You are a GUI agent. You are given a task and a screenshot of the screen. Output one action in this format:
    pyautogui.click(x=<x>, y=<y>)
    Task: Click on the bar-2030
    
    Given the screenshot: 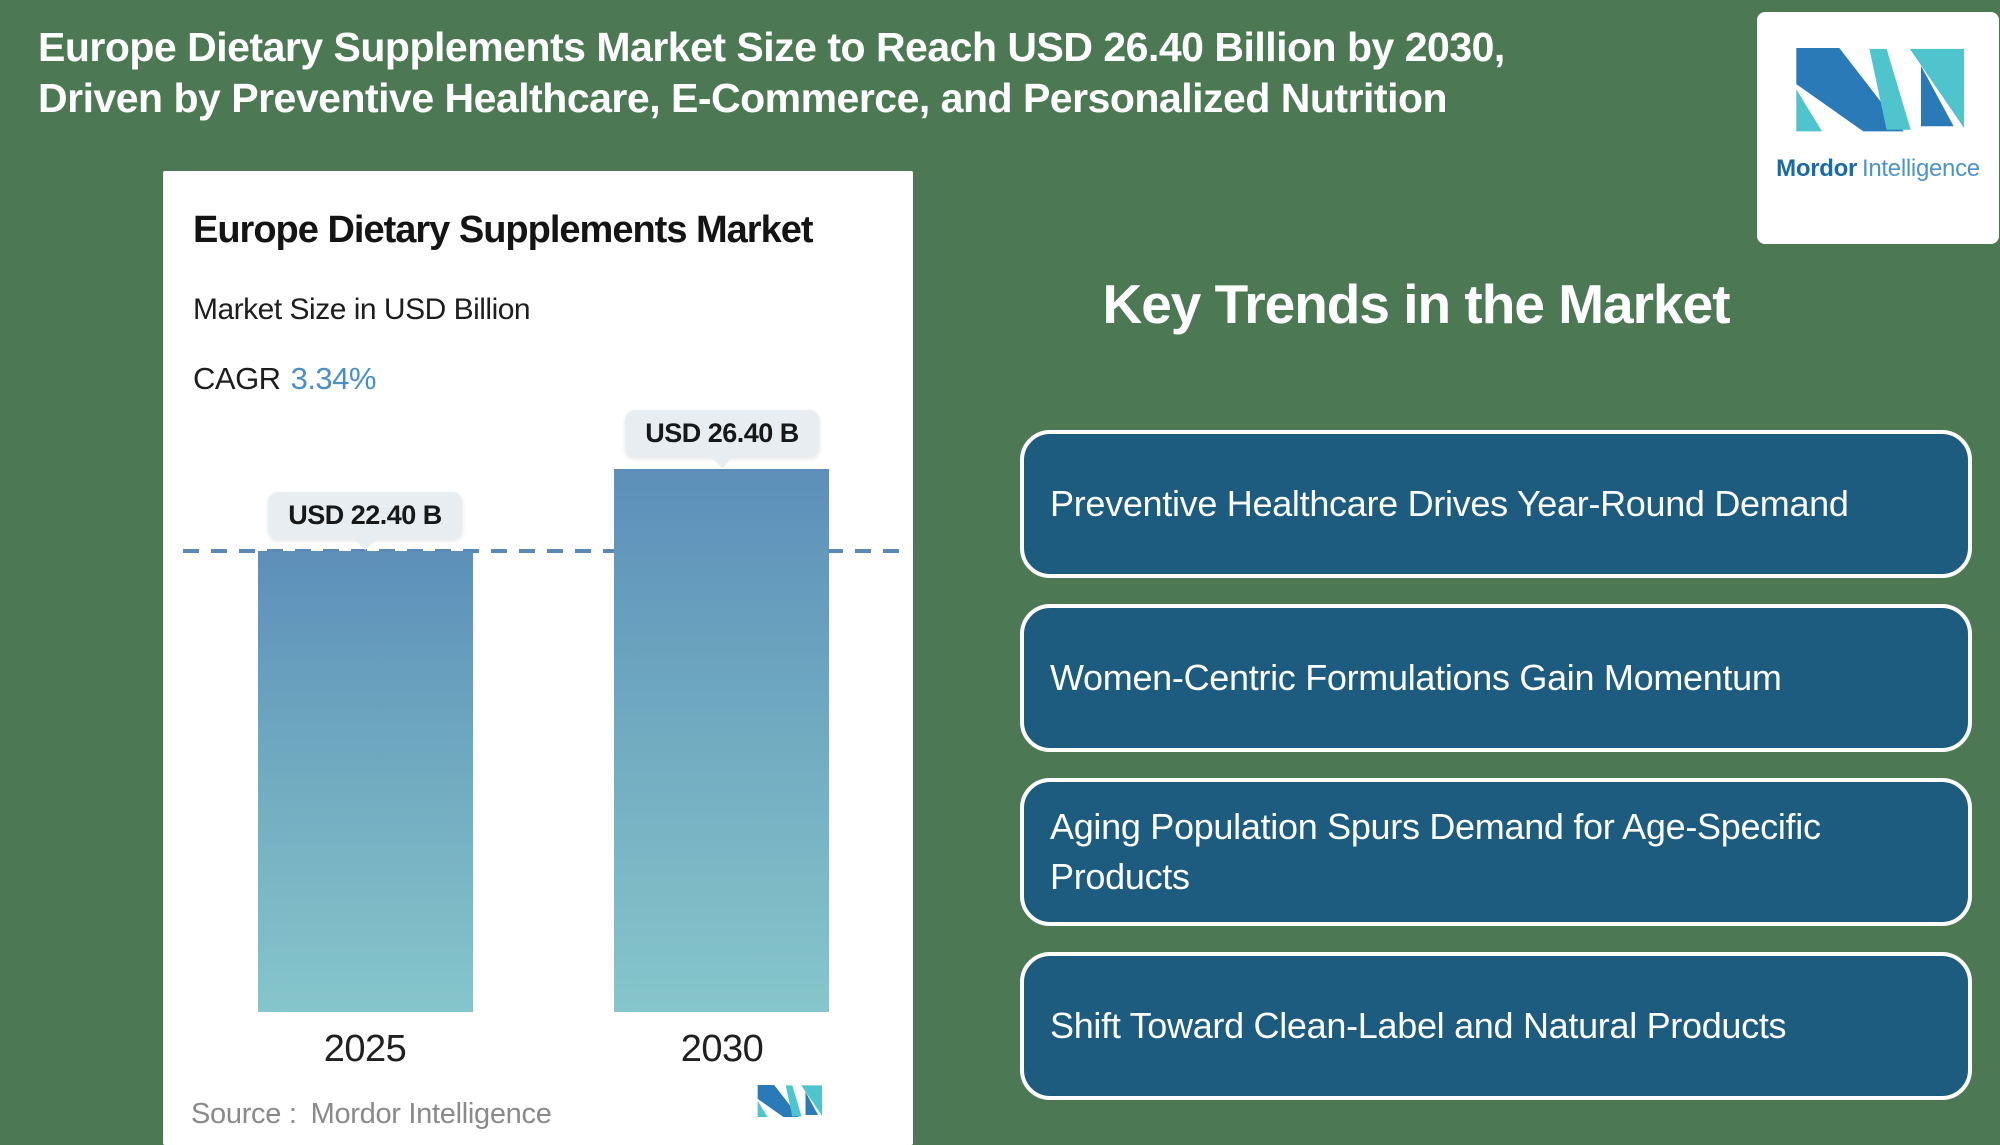 What is the action you would take?
    pyautogui.click(x=721, y=740)
    